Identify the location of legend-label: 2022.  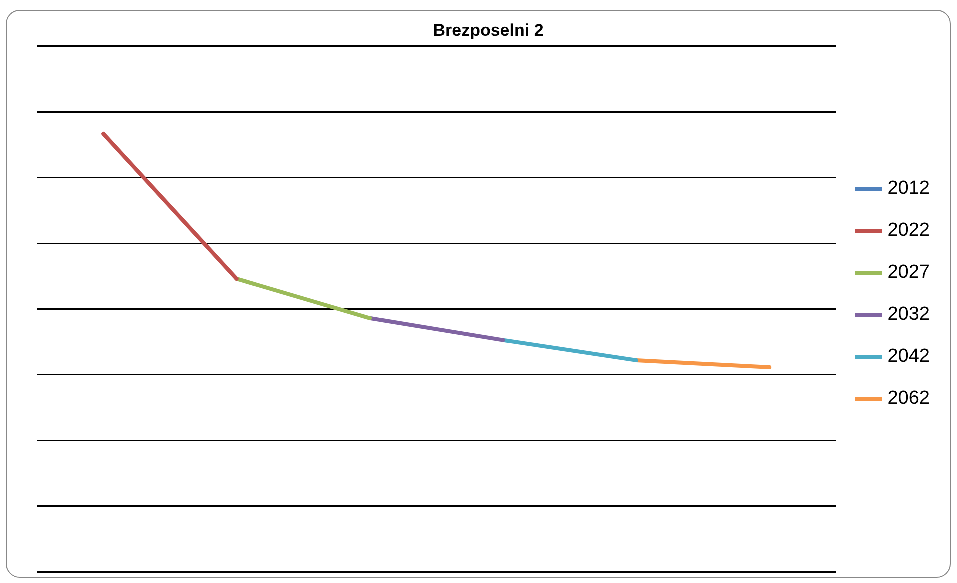
(909, 231).